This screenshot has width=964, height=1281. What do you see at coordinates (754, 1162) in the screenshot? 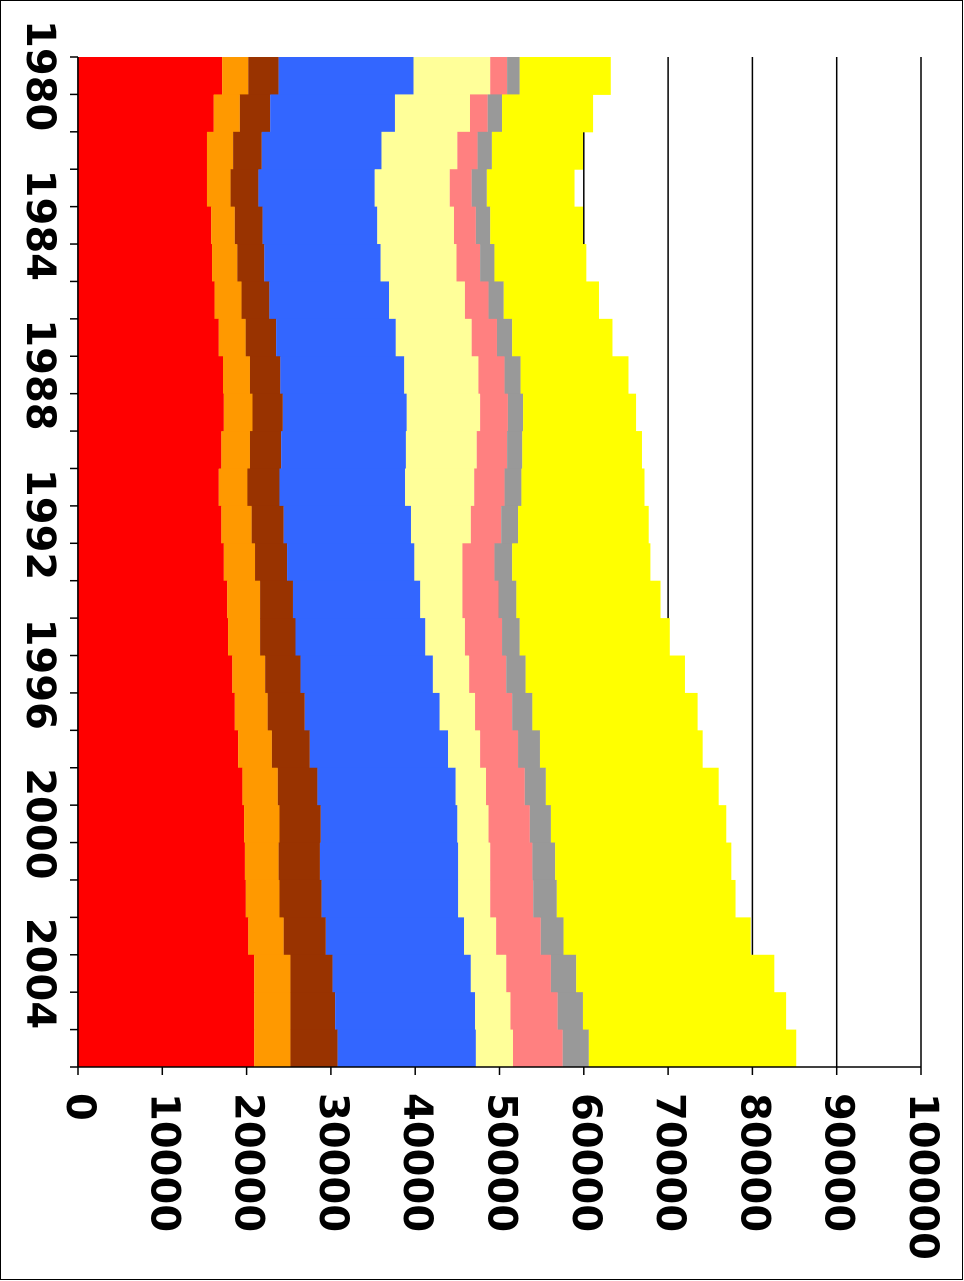
I see `x-tick-label: 80000` at bounding box center [754, 1162].